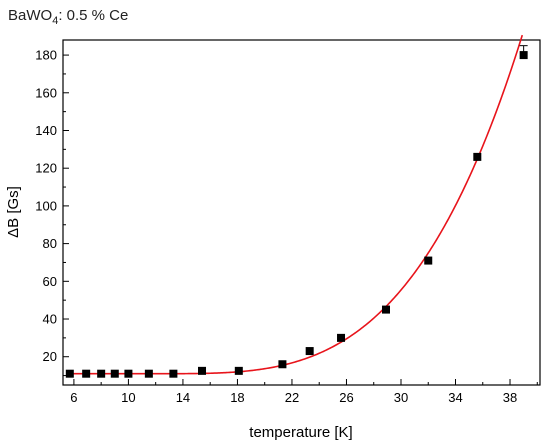 Image resolution: width=550 pixels, height=447 pixels. Describe the element at coordinates (510, 397) in the screenshot. I see `x-tick-label: 38` at that location.